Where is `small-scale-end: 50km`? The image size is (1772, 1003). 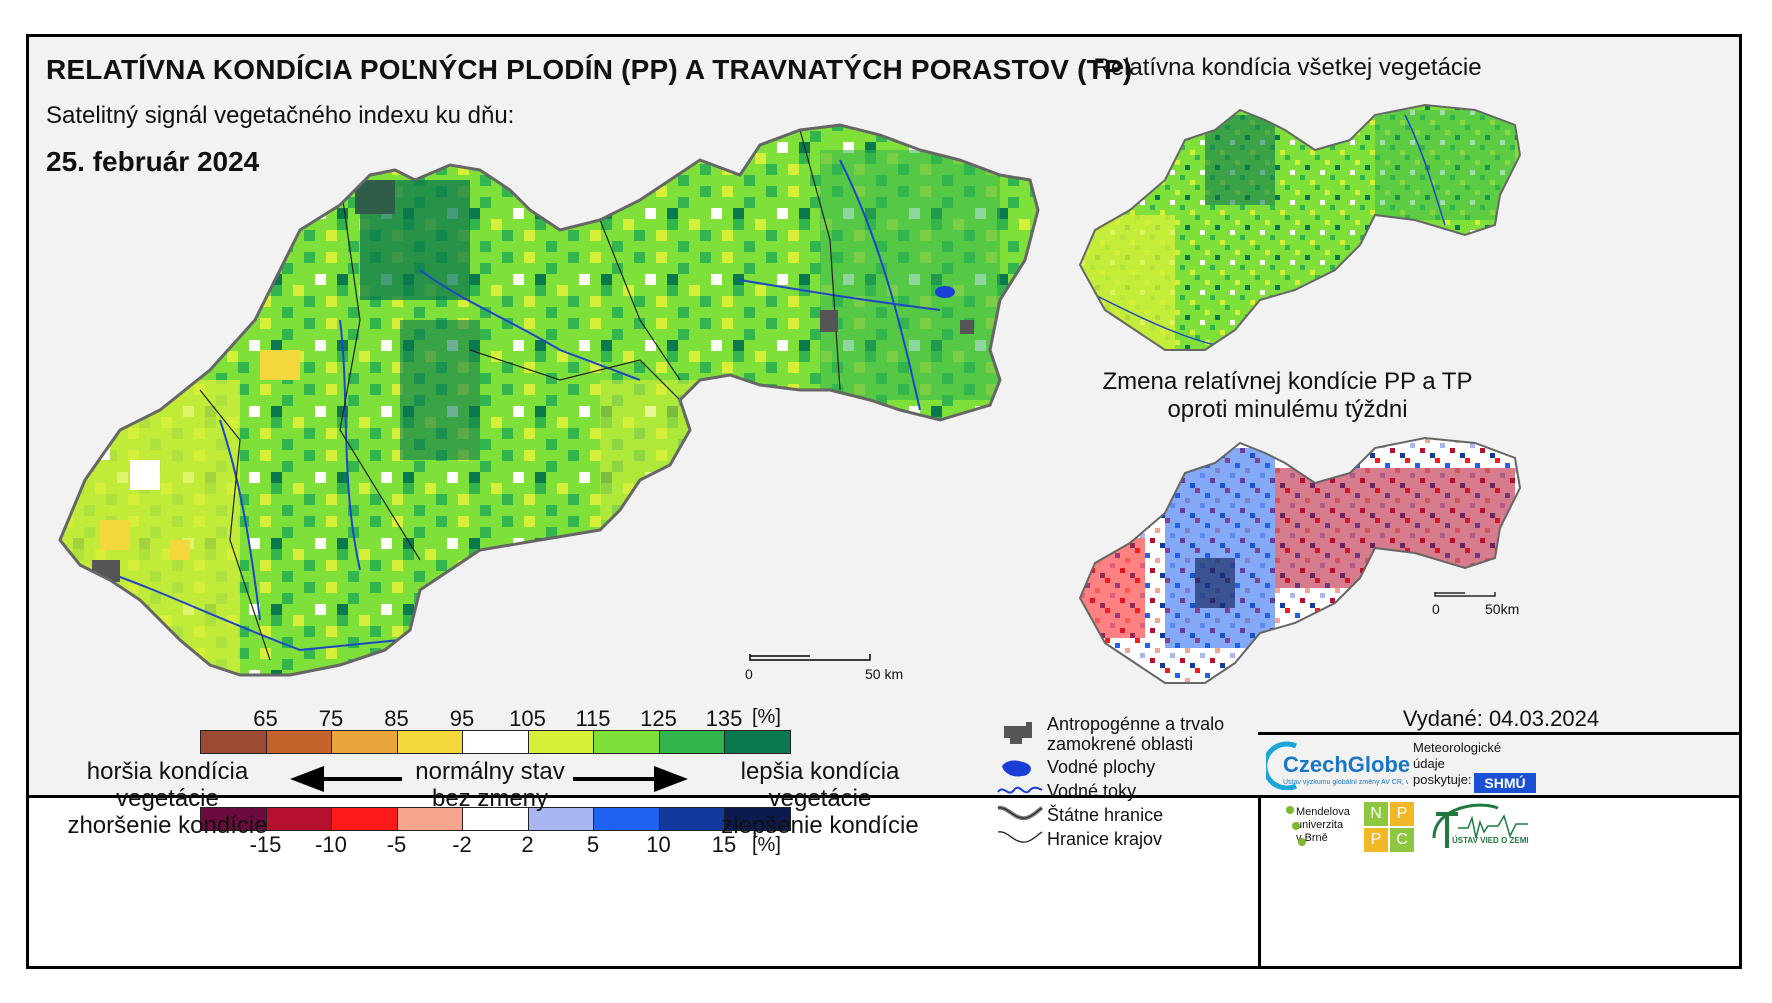
small-scale-end: 50km is located at coordinates (1502, 609).